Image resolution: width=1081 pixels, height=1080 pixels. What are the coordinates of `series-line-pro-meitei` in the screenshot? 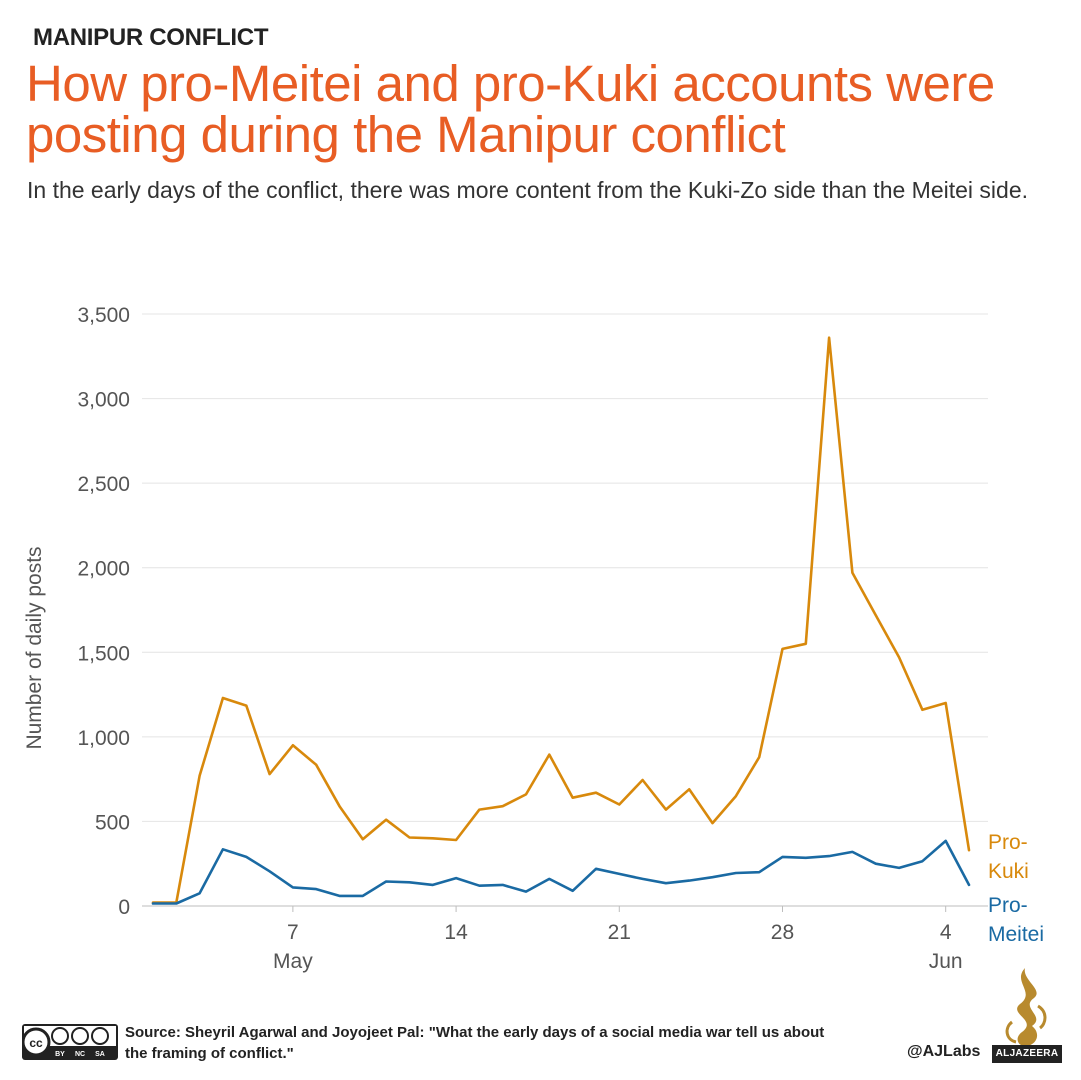 It's located at (561, 872).